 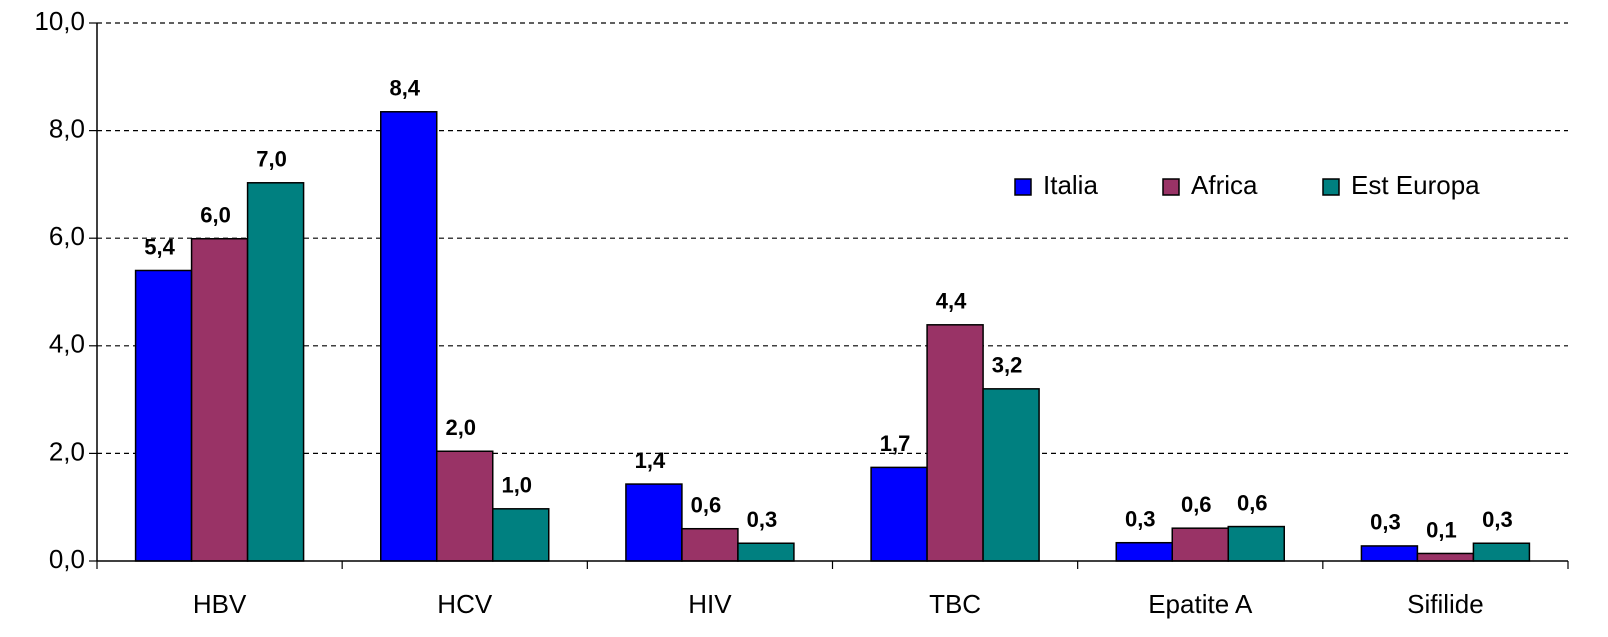 What do you see at coordinates (1445, 604) in the screenshot?
I see `x-tick-label: Sifilide` at bounding box center [1445, 604].